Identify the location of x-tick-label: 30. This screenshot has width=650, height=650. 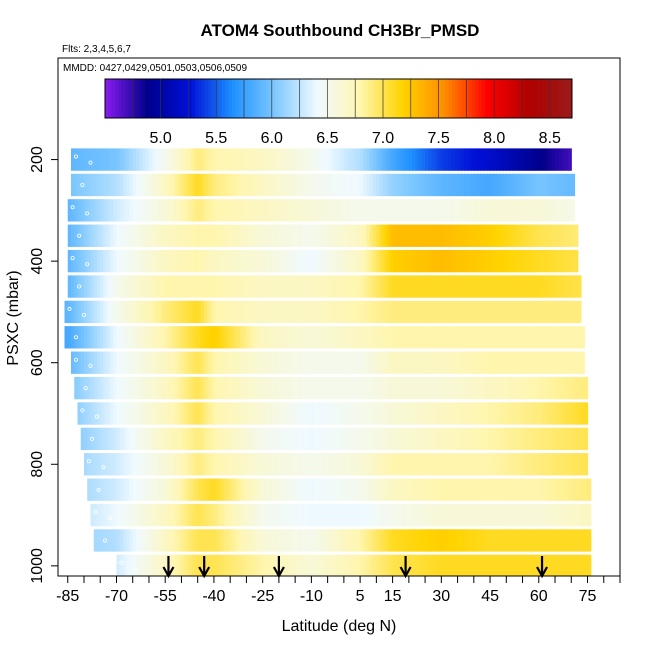
(441, 596).